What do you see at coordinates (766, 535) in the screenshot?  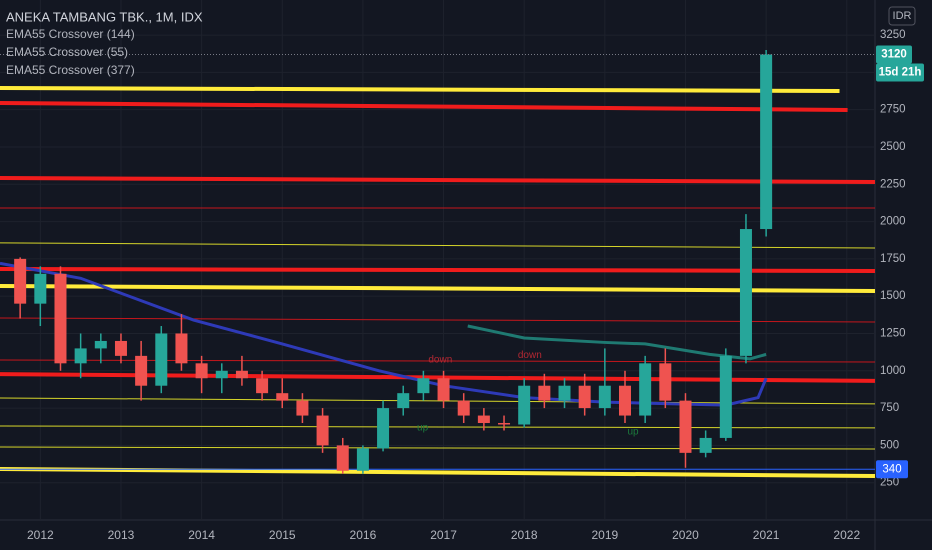 I see `x-tick-label: 2021` at bounding box center [766, 535].